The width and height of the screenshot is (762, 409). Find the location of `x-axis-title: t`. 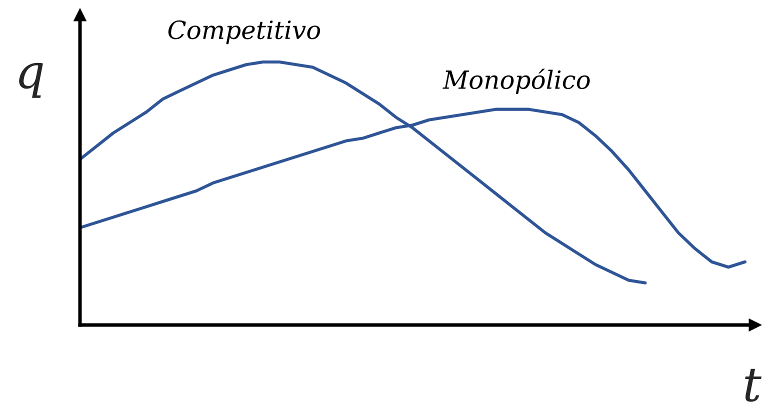

x-axis-title: t is located at coordinates (753, 385).